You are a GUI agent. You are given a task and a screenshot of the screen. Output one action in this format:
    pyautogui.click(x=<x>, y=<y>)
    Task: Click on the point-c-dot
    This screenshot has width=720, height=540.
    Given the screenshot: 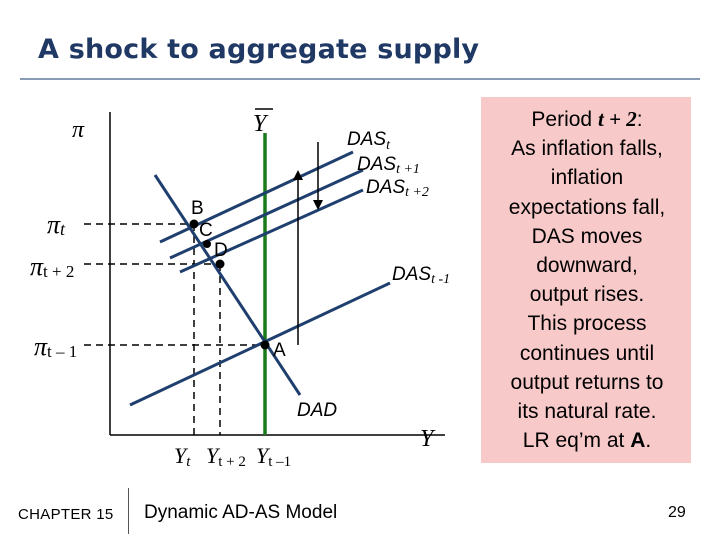 What is the action you would take?
    pyautogui.click(x=207, y=244)
    